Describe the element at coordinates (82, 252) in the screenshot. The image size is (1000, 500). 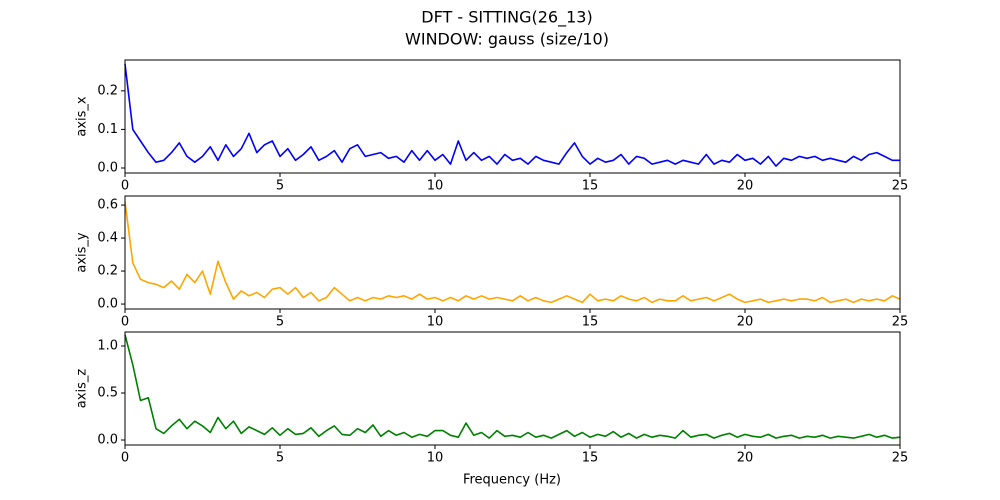
I see `y-axis-label: axis_y` at that location.